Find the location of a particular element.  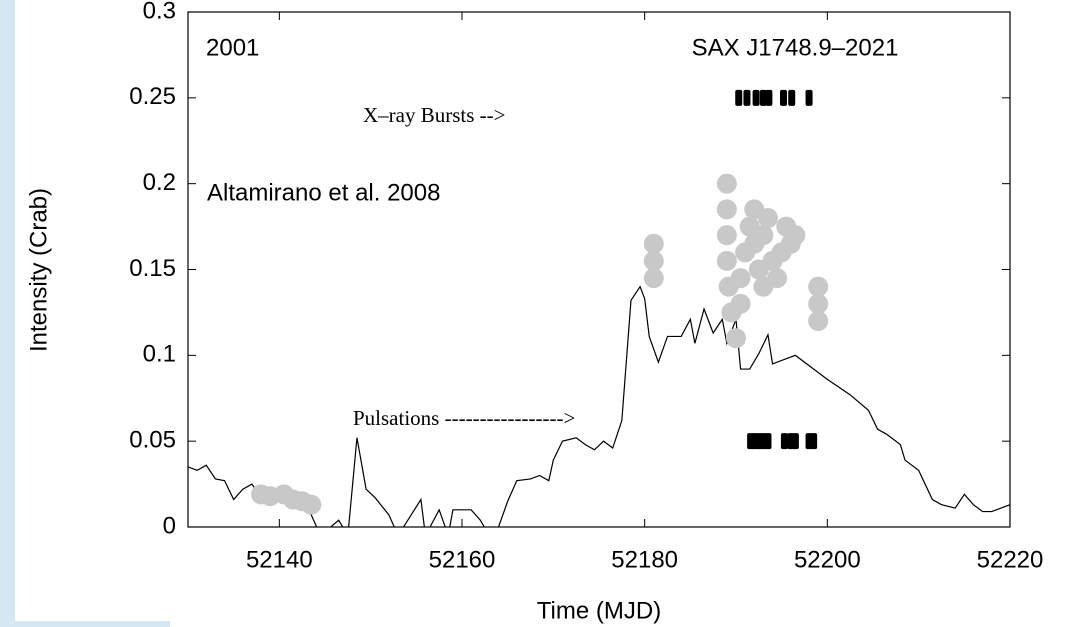

bottom-strip is located at coordinates (85, 624).